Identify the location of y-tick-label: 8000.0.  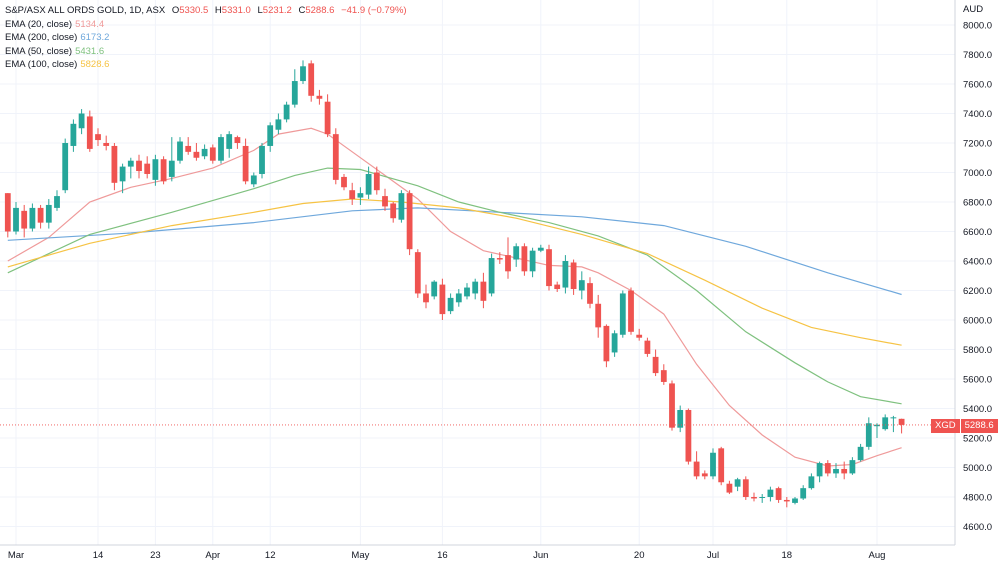
(977, 26).